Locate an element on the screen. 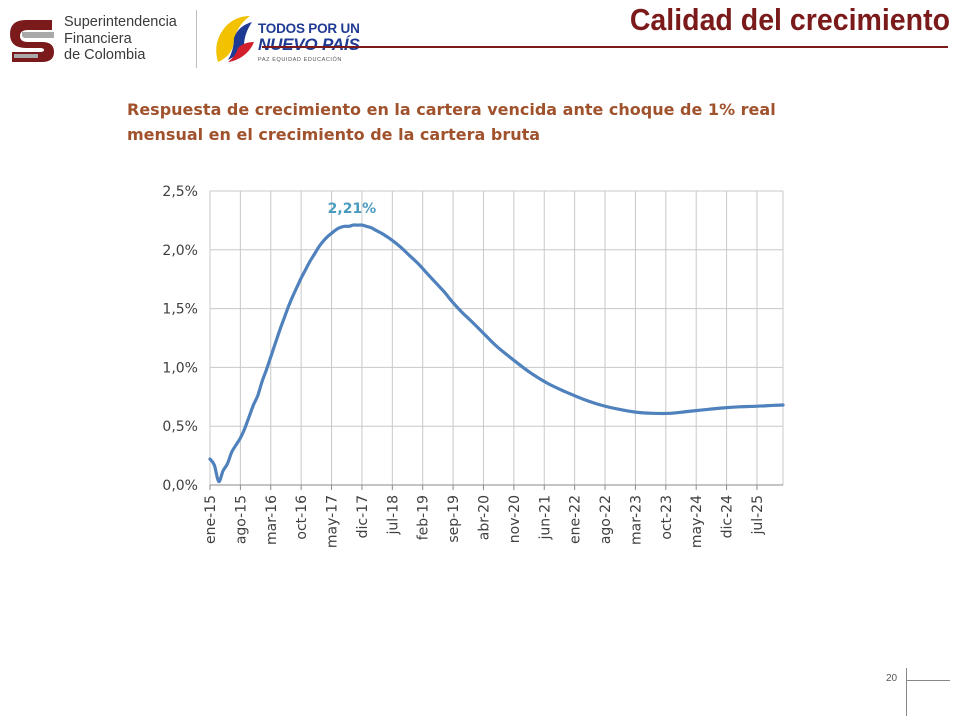 Image resolution: width=960 pixels, height=720 pixels. x-tick-label: nov-20 is located at coordinates (515, 519).